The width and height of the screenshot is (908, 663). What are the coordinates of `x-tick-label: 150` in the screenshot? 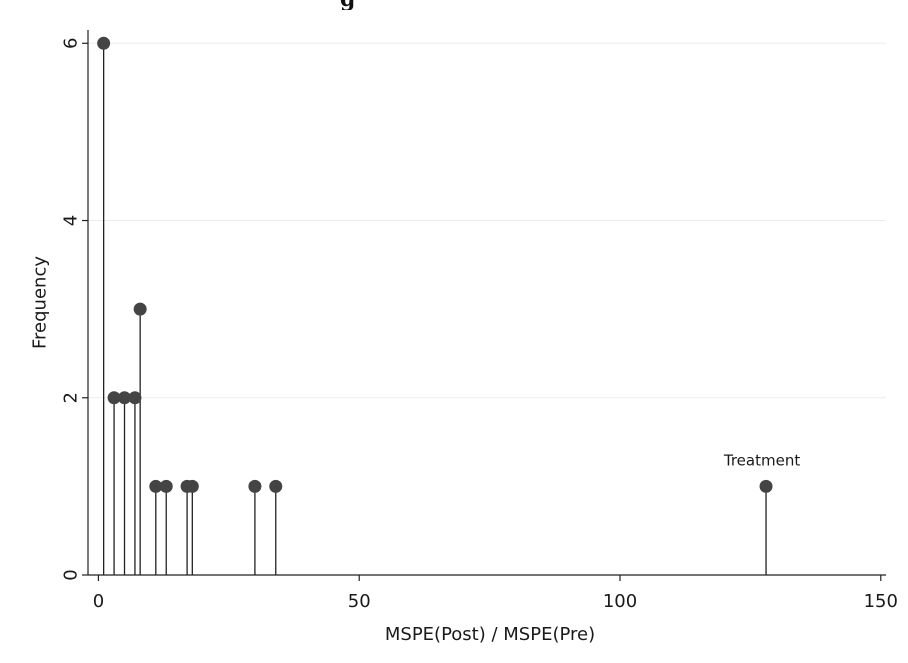 It's located at (881, 601).